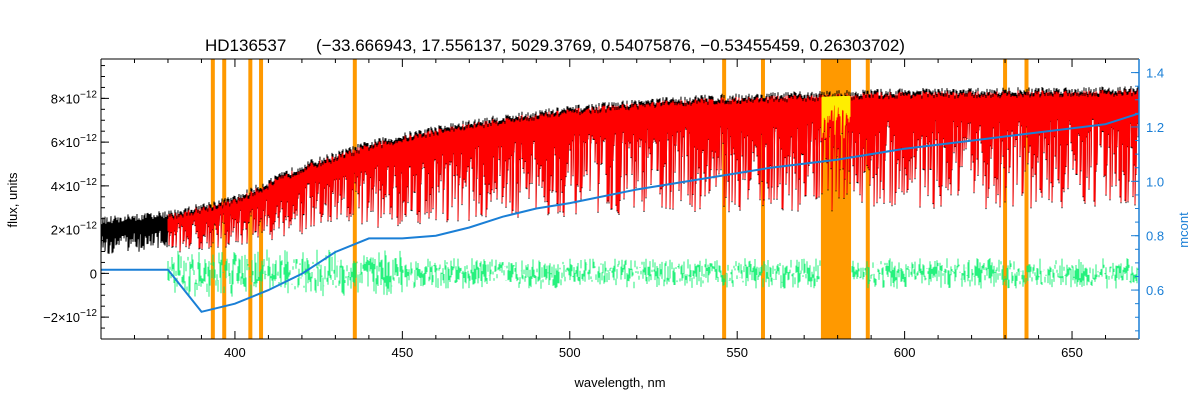  Describe the element at coordinates (1155, 127) in the screenshot. I see `y-right-tick-label: 1.2` at that location.